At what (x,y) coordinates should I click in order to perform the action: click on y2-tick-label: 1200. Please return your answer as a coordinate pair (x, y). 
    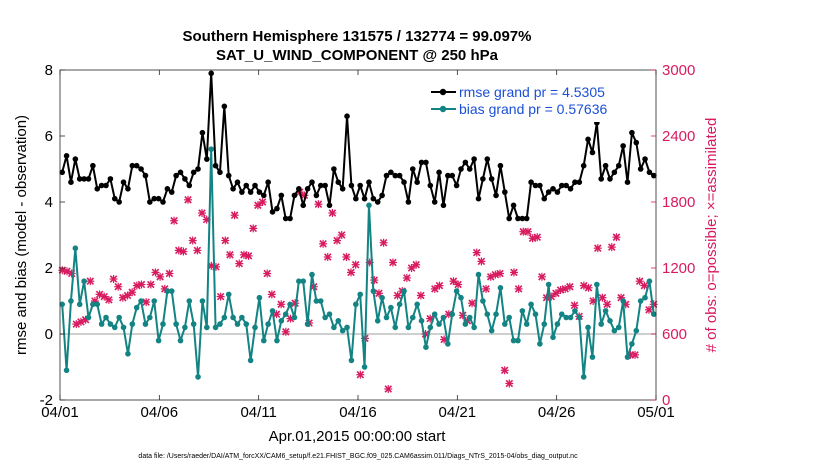
    Looking at the image, I should click on (678, 268).